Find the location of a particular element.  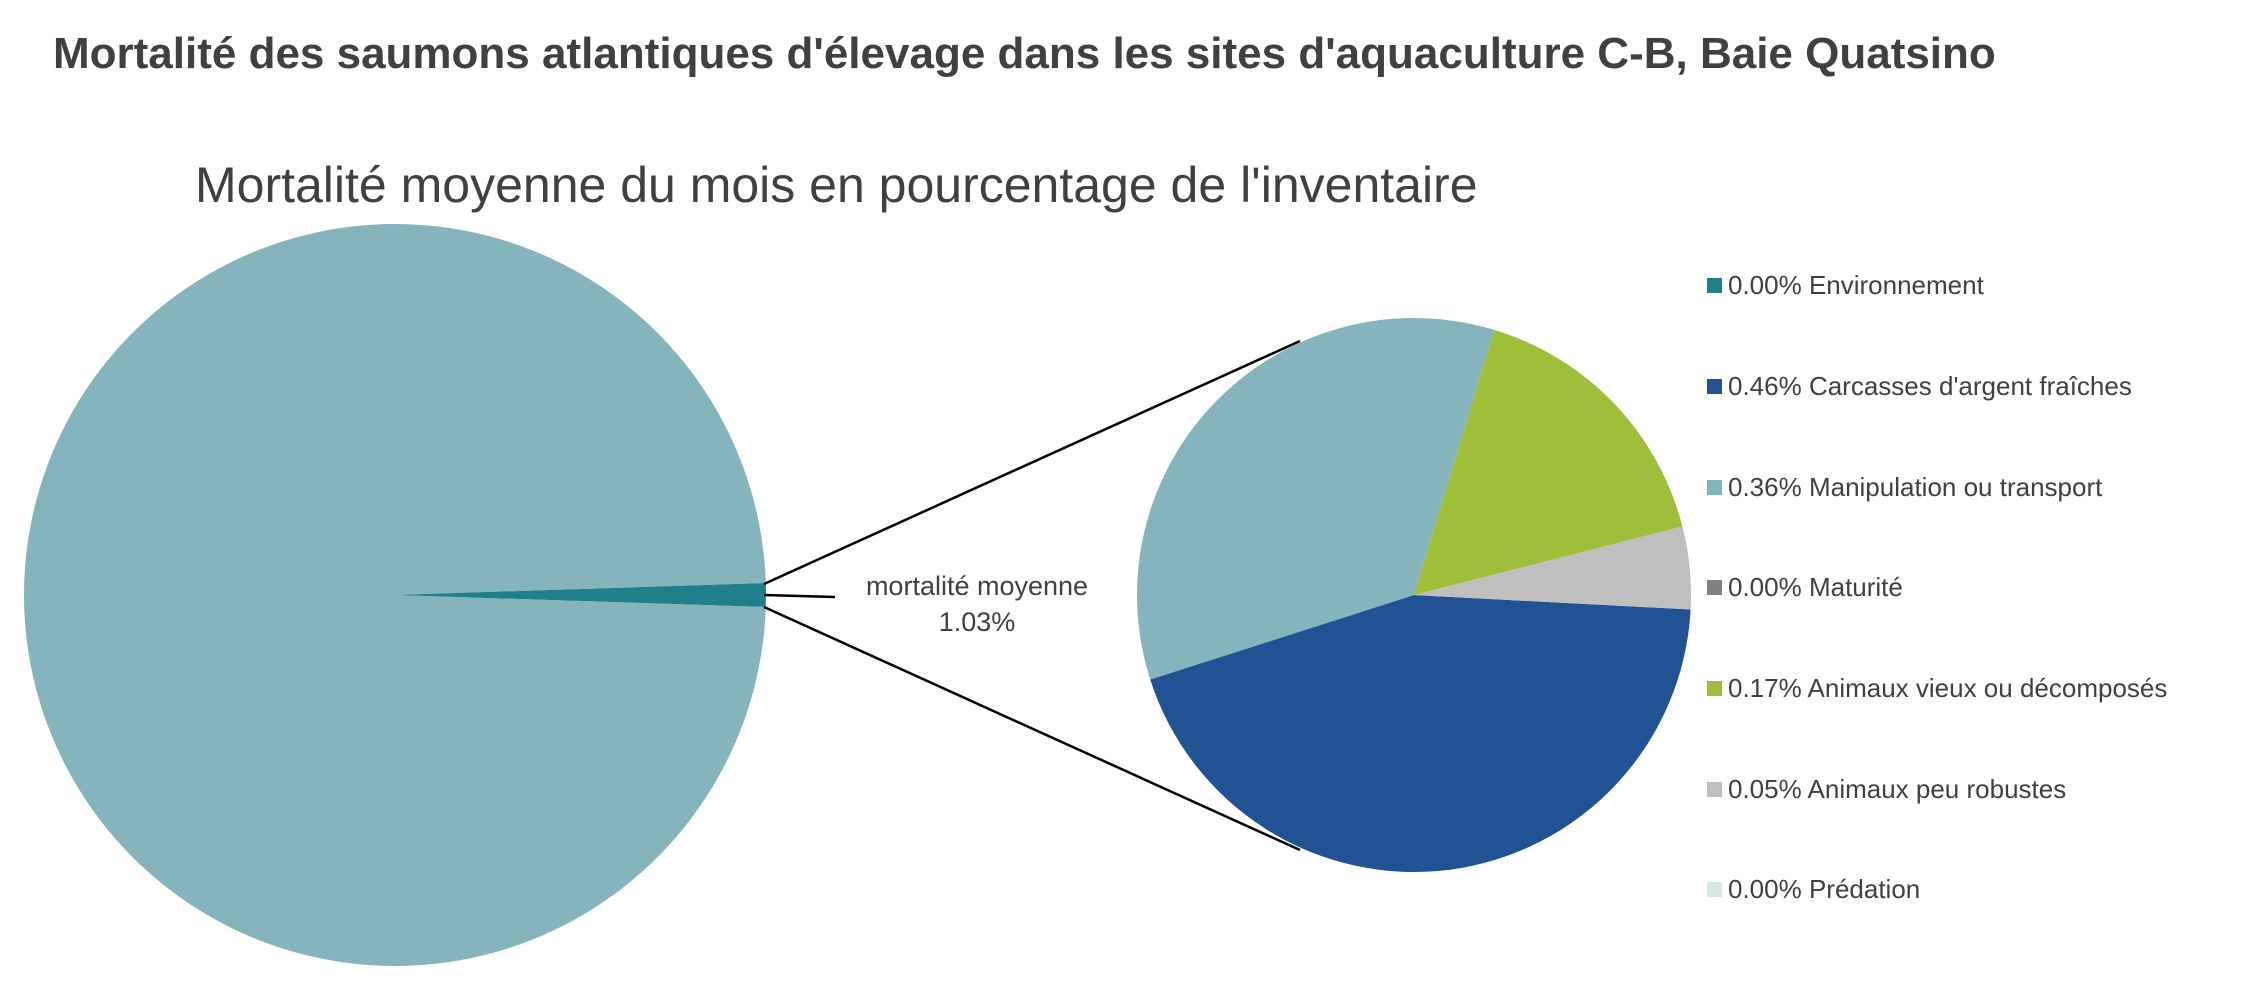

legend-label: 0.05% Animaux peu robustes is located at coordinates (1897, 789).